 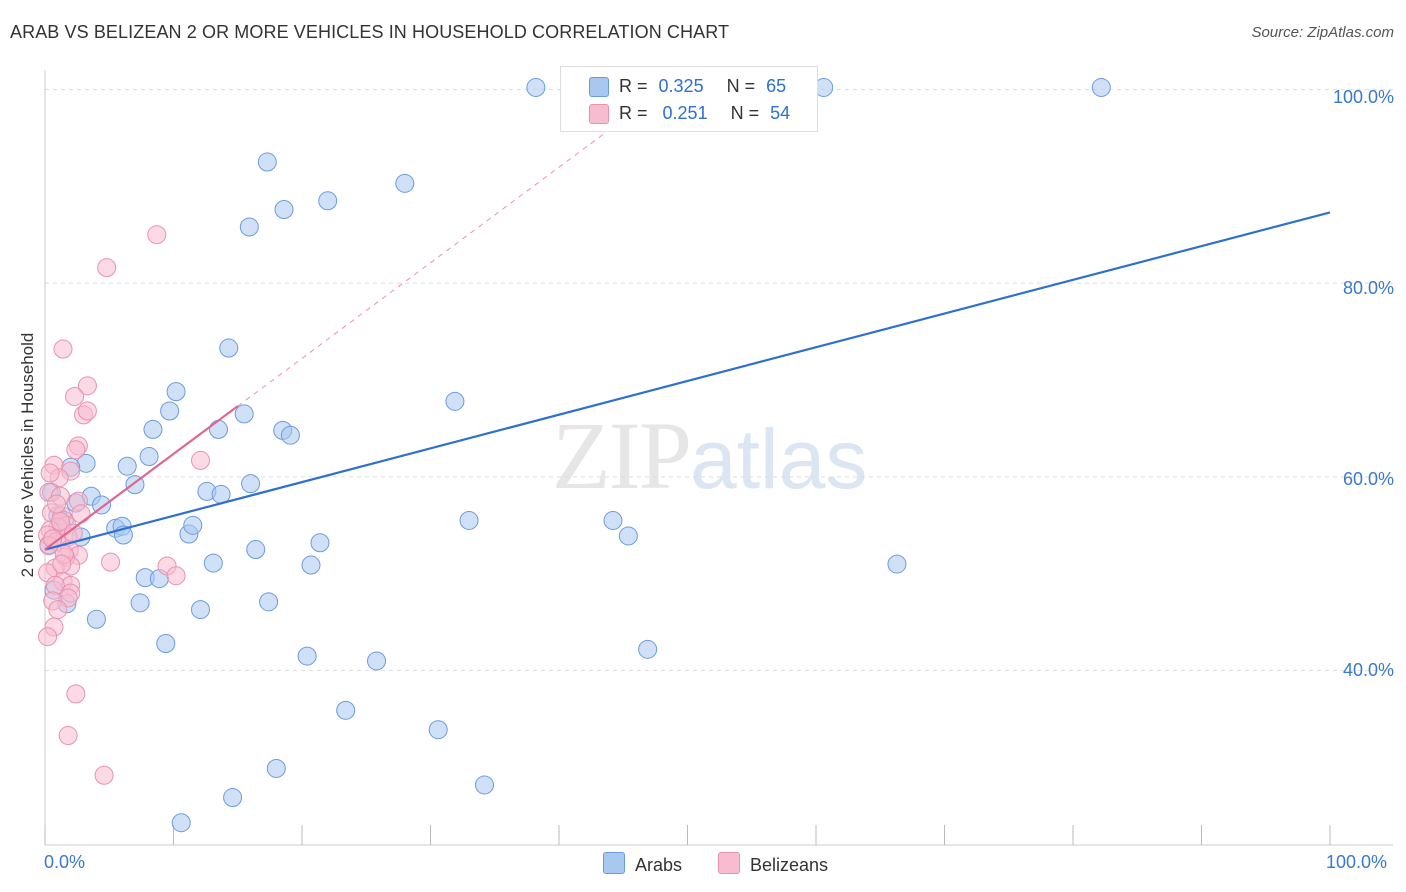 I want to click on belizeans-points, so click(x=124, y=505).